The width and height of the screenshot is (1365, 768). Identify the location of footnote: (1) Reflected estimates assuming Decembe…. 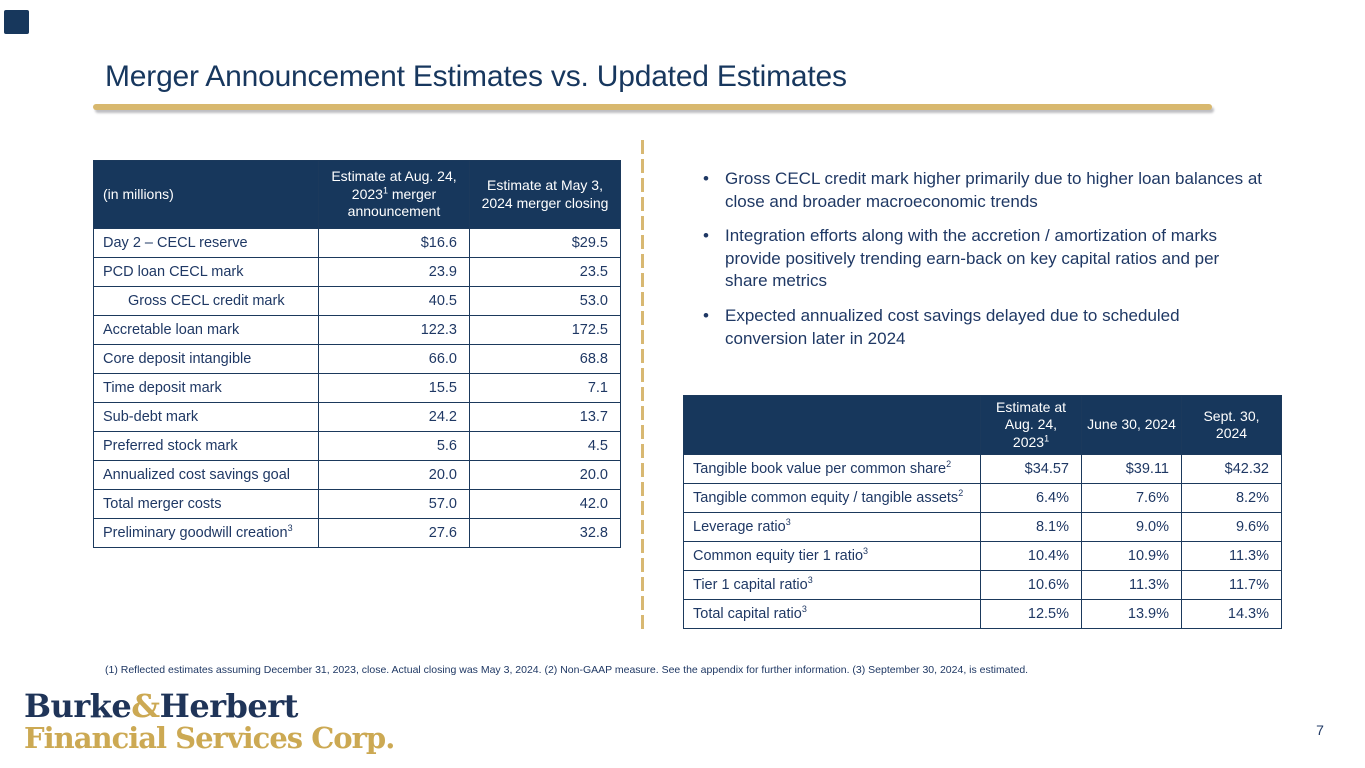
(567, 670).